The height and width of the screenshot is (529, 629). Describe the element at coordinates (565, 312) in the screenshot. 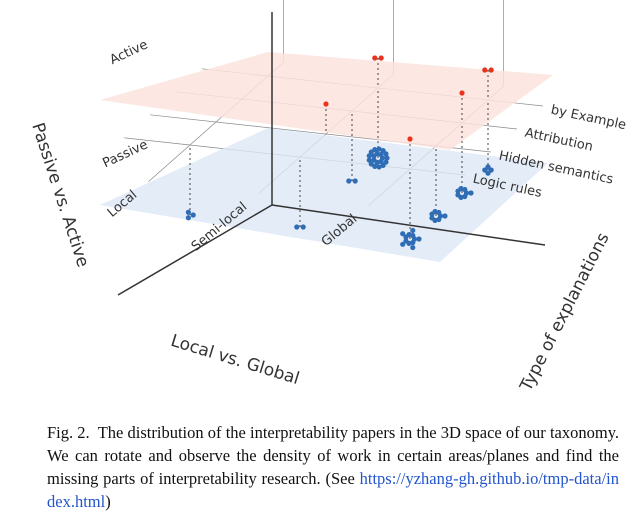

I see `y-axis-title: Type of explanations` at that location.